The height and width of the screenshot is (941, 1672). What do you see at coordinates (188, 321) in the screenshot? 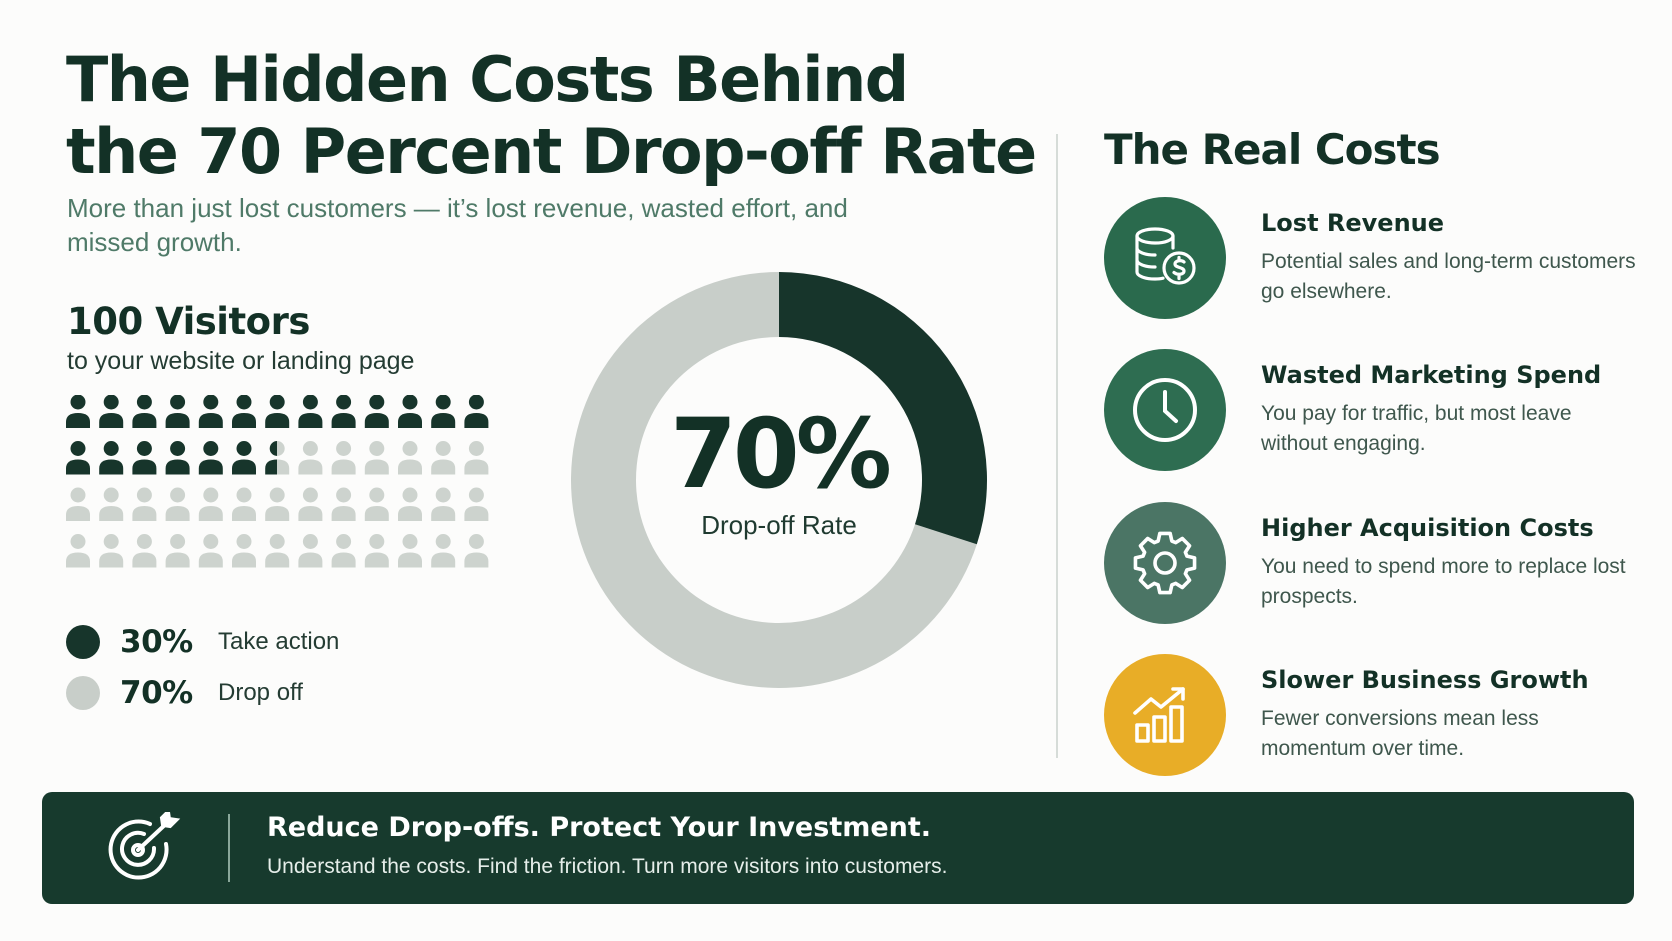
I see `visitors-heading: 100 Visitors` at bounding box center [188, 321].